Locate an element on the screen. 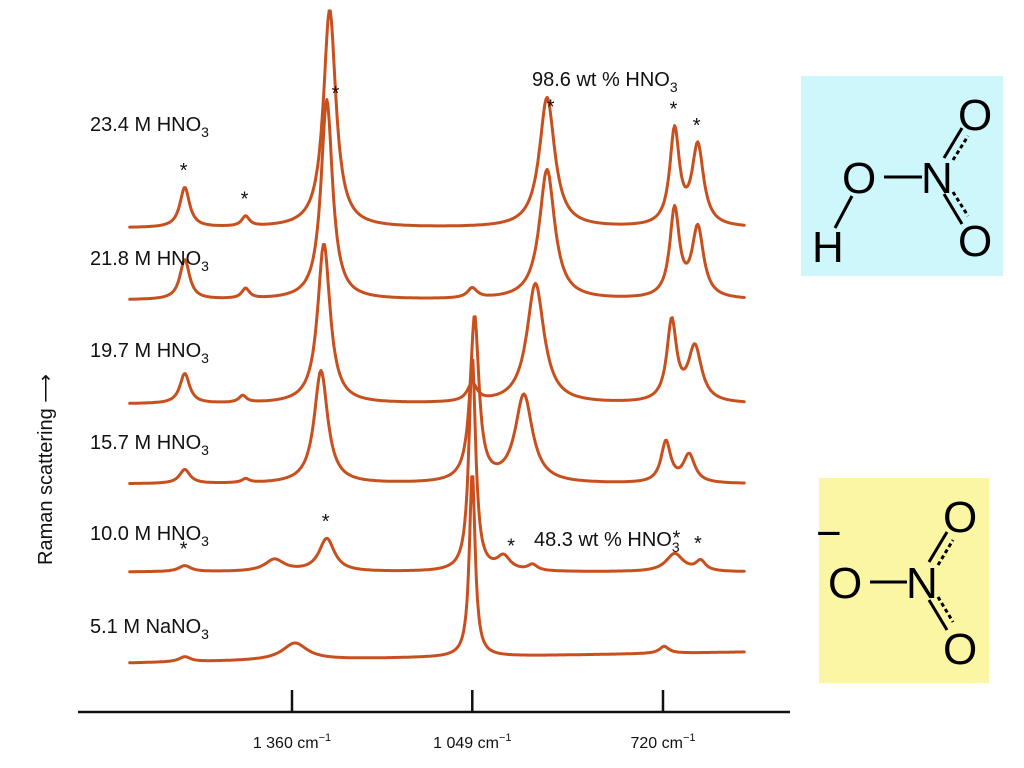 The height and width of the screenshot is (768, 1024). bond-n-olower is located at coordinates (938, 615).